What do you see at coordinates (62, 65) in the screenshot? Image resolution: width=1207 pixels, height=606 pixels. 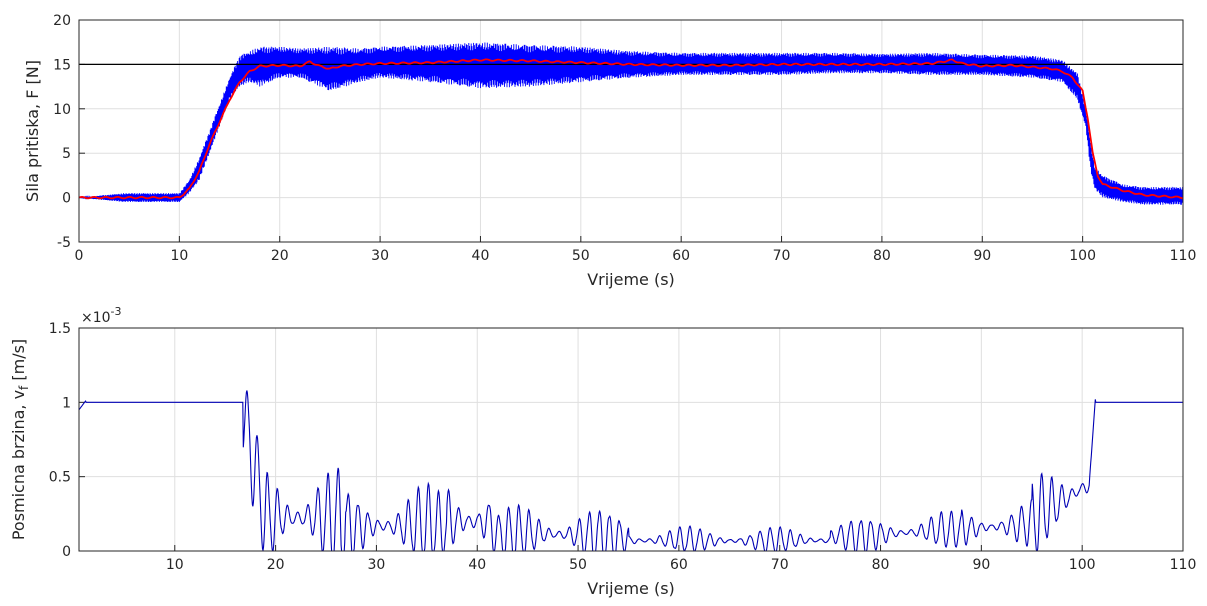 I see `y-tick-label: 15` at bounding box center [62, 65].